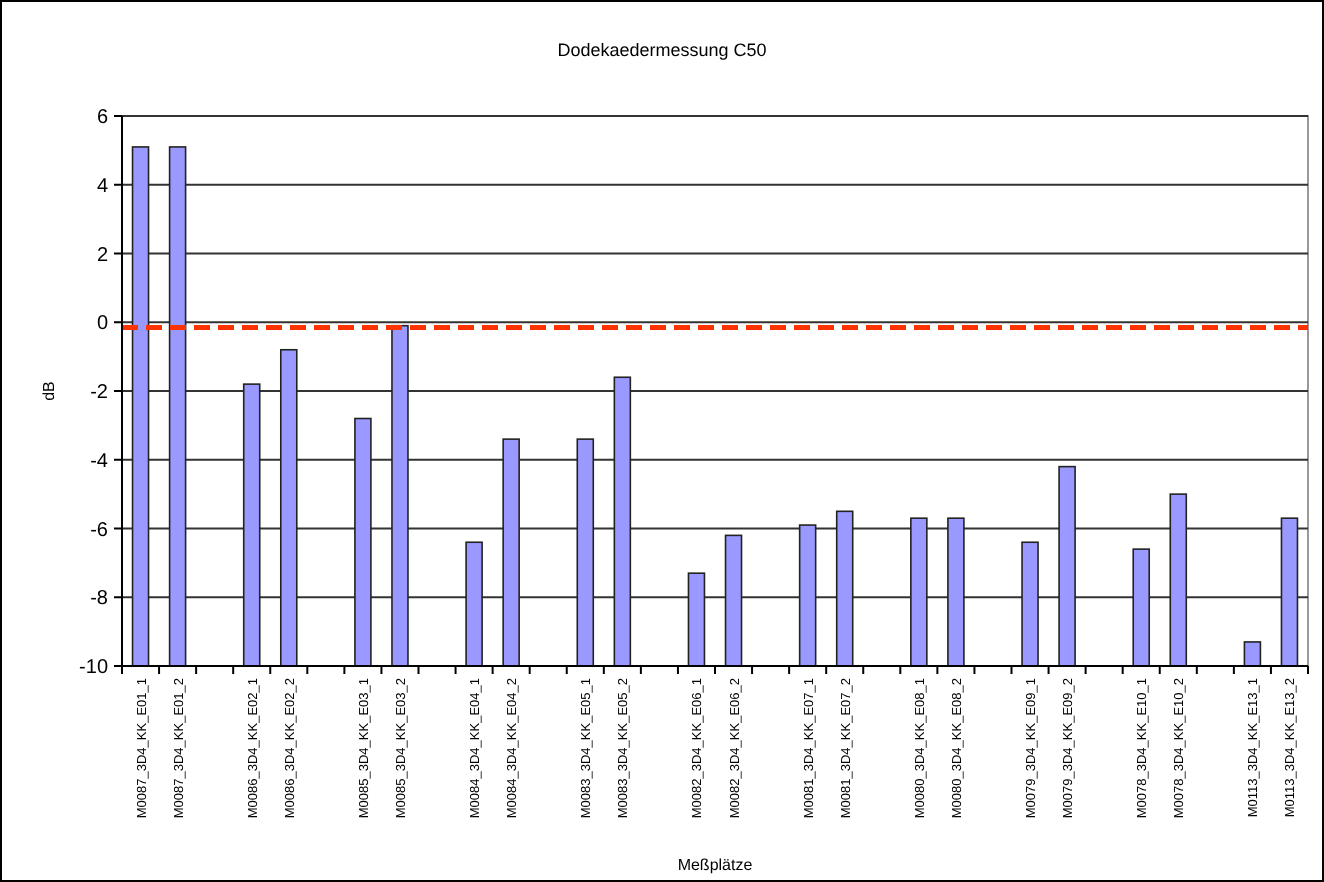 Image resolution: width=1324 pixels, height=882 pixels. What do you see at coordinates (99, 461) in the screenshot?
I see `y-tick-label: -4` at bounding box center [99, 461].